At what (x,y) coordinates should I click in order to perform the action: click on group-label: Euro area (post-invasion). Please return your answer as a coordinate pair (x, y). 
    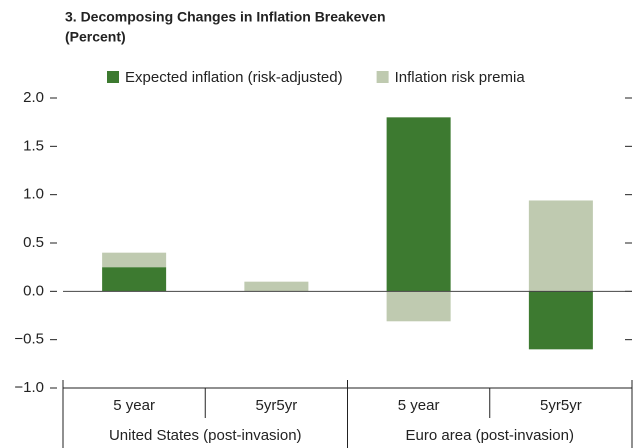
    Looking at the image, I should click on (490, 435).